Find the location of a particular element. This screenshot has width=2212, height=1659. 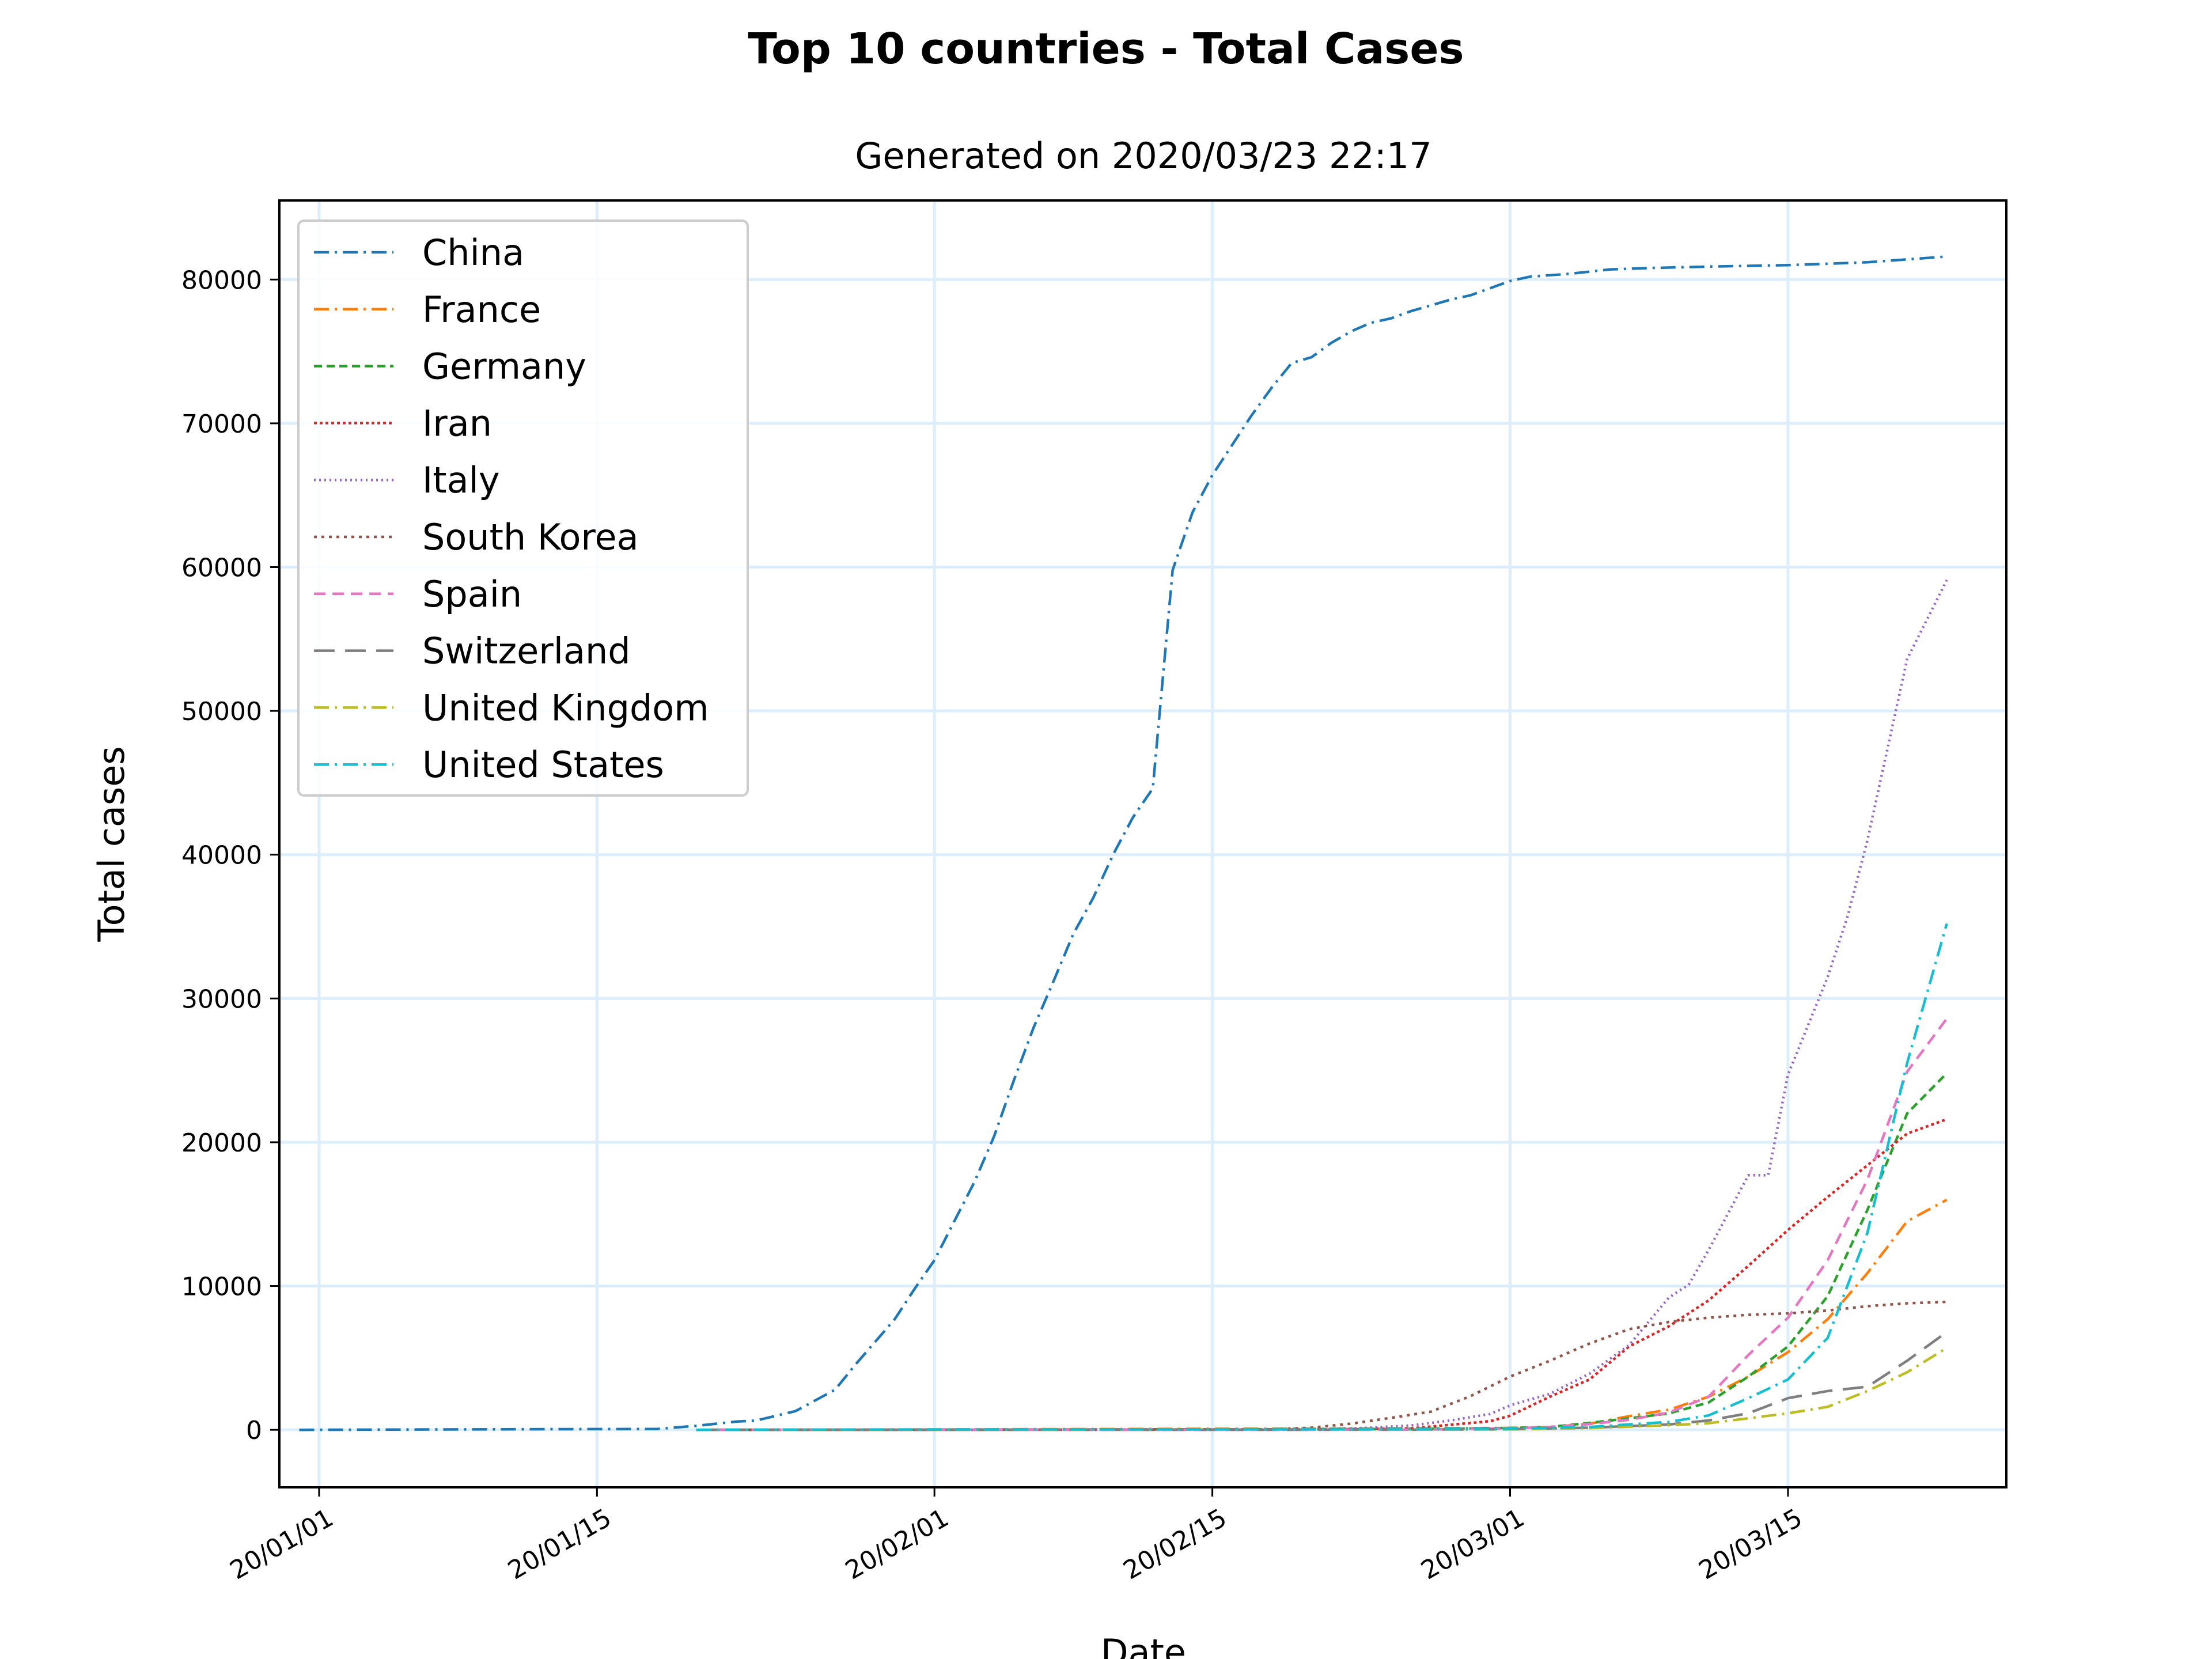

series-line-germany is located at coordinates (1322, 1251).